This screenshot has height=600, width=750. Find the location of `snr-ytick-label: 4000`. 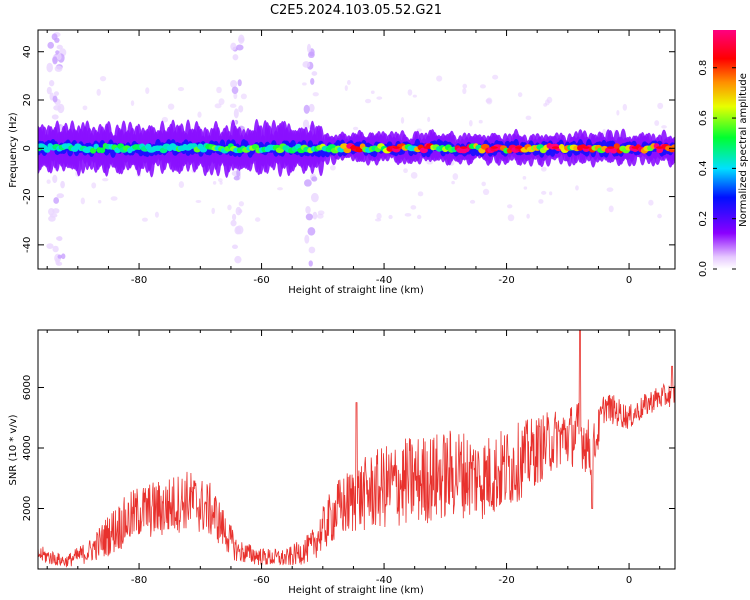

snr-ytick-label: 4000 is located at coordinates (27, 447).